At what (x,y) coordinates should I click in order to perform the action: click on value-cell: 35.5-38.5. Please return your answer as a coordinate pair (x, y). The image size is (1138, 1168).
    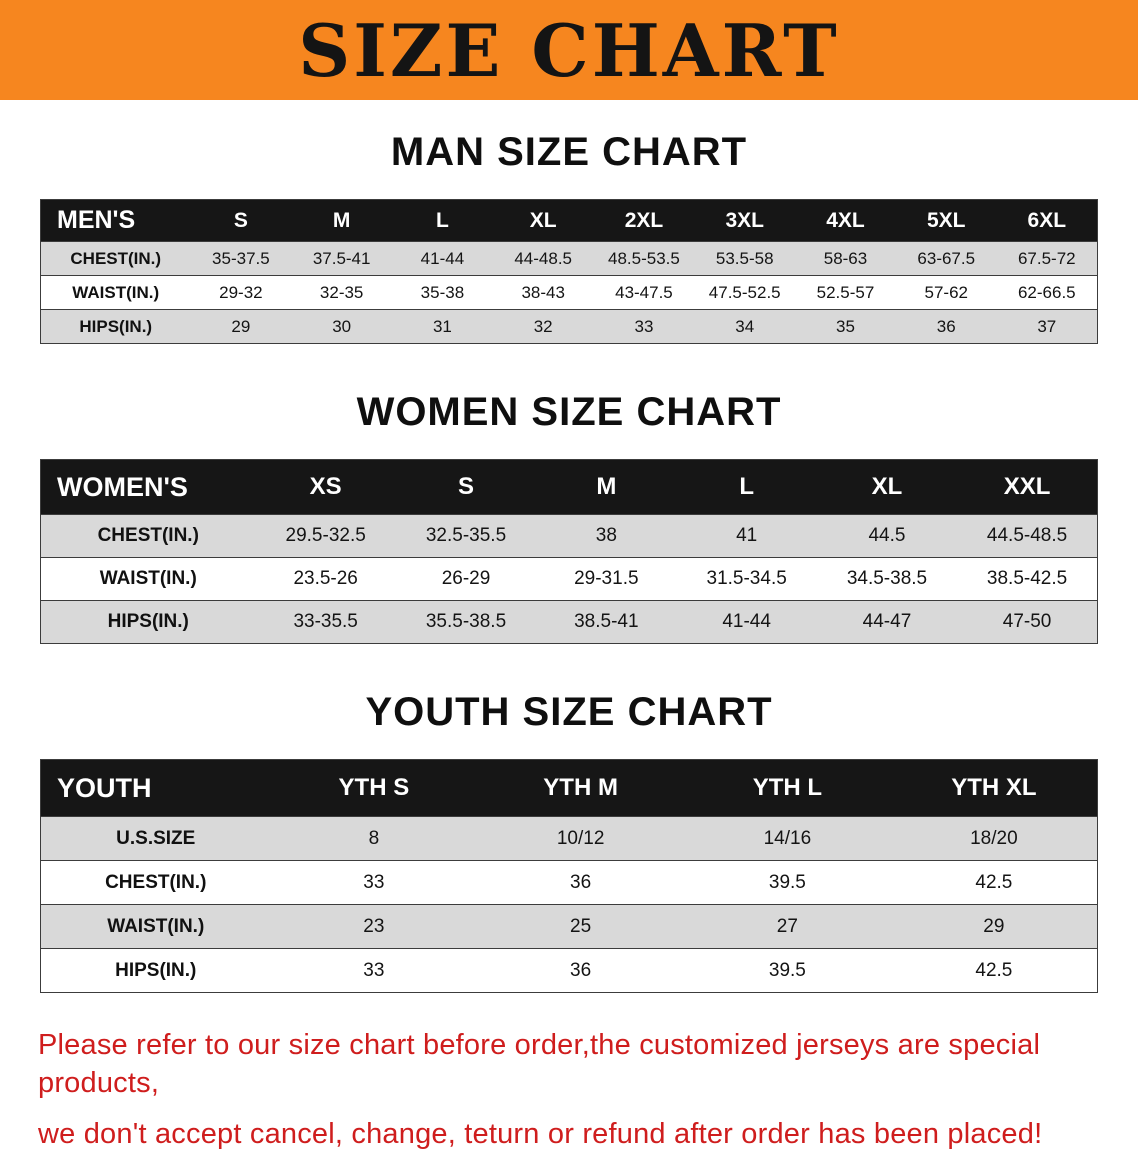
    Looking at the image, I should click on (466, 621).